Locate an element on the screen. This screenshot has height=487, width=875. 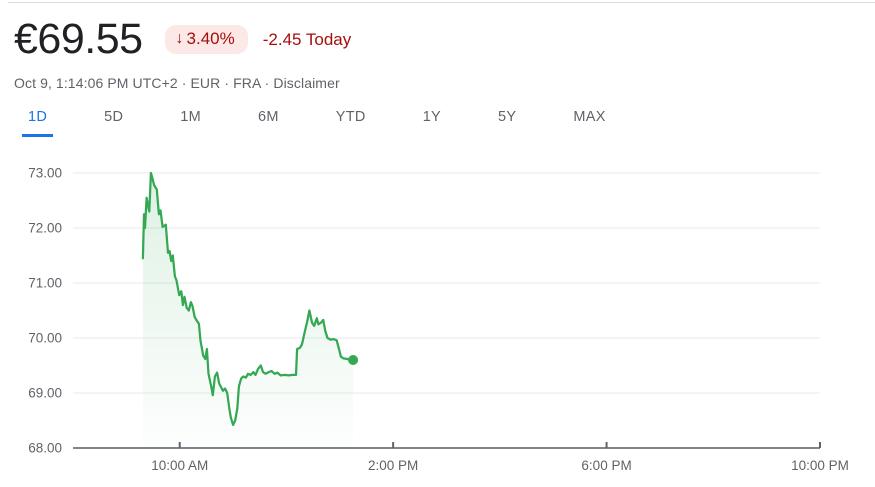
tab-1m: 1M is located at coordinates (190, 121).